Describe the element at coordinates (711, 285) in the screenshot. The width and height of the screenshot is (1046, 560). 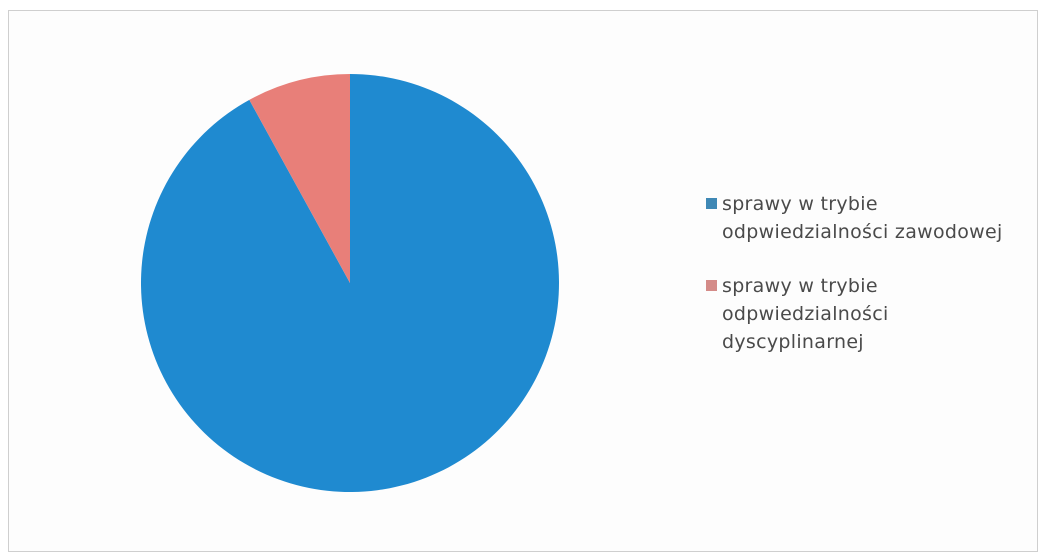
I see `legend-swatch-dyscyplinarna` at that location.